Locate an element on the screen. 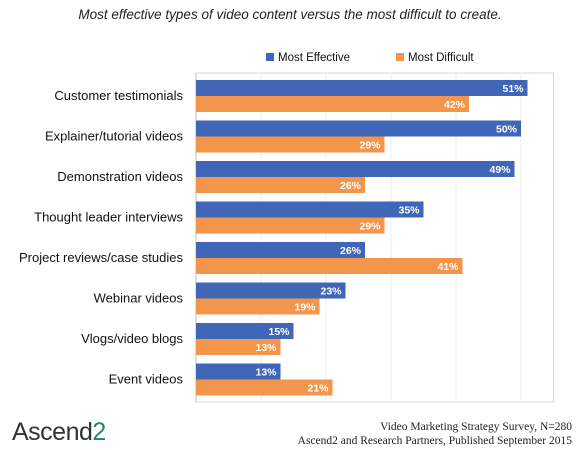  category-label: Explainer/tutorial videos is located at coordinates (114, 136).